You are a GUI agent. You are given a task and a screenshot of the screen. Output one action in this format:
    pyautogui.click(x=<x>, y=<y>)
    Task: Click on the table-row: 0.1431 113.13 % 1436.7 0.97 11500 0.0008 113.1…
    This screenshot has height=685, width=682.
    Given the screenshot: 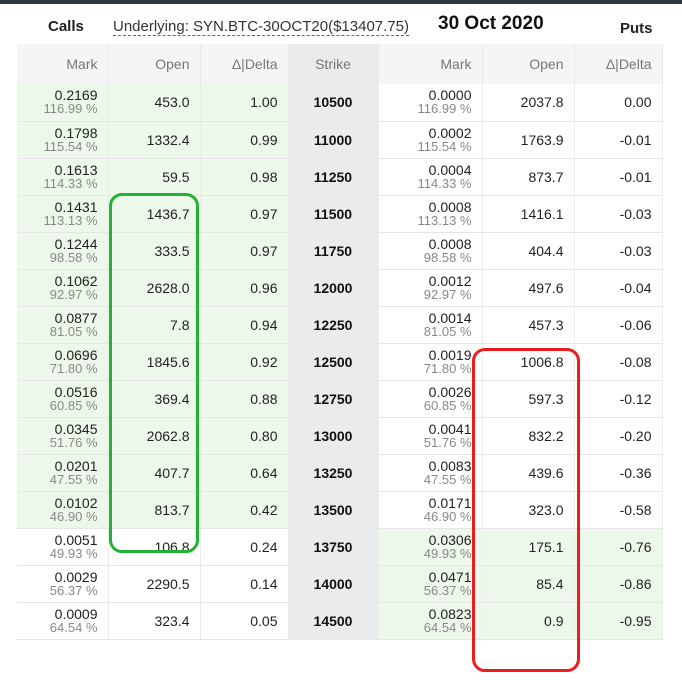 What is the action you would take?
    pyautogui.click(x=340, y=214)
    